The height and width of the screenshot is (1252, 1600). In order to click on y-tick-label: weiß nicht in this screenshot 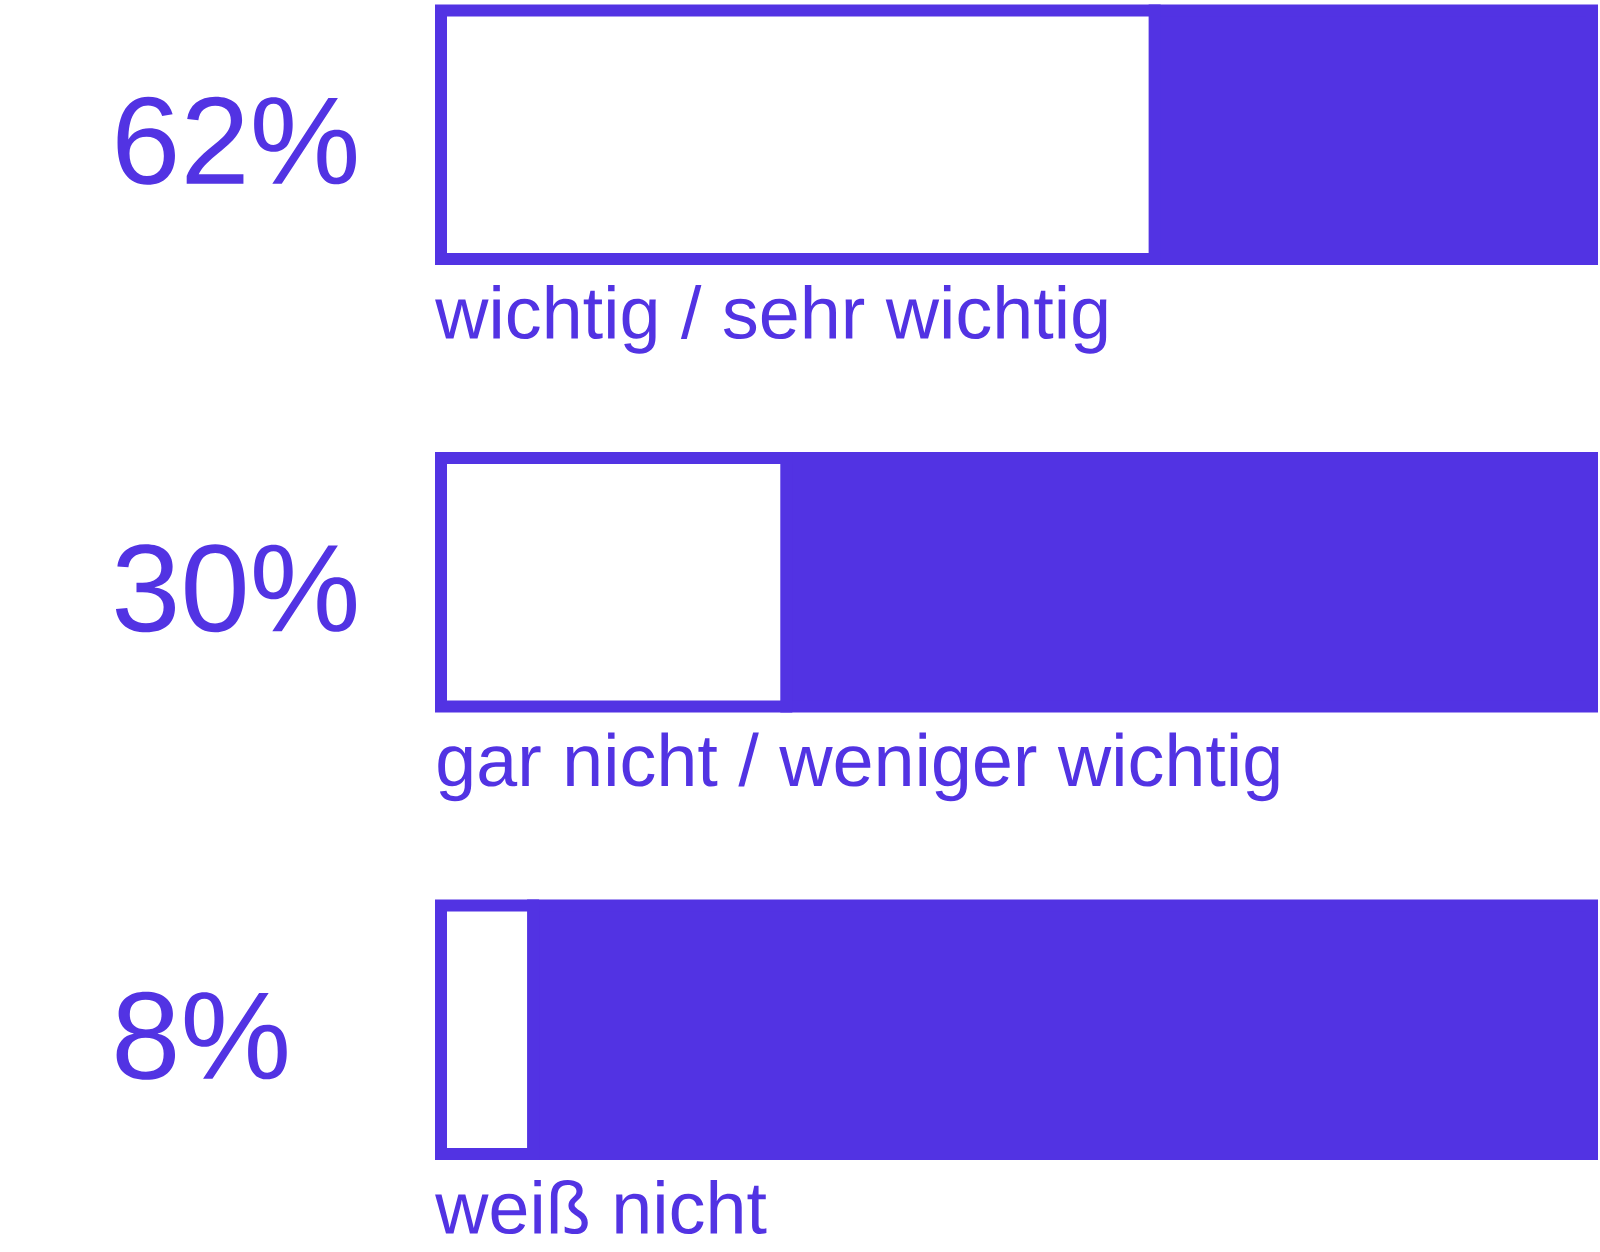, I will do `click(601, 1207)`.